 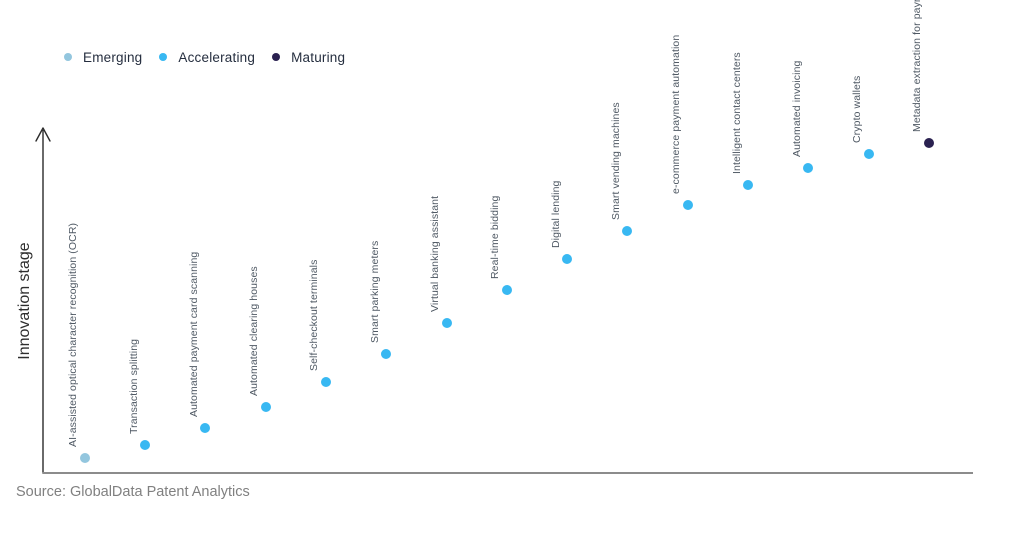 I want to click on source-note: Source: GlobalData Patent Analytics, so click(x=133, y=492).